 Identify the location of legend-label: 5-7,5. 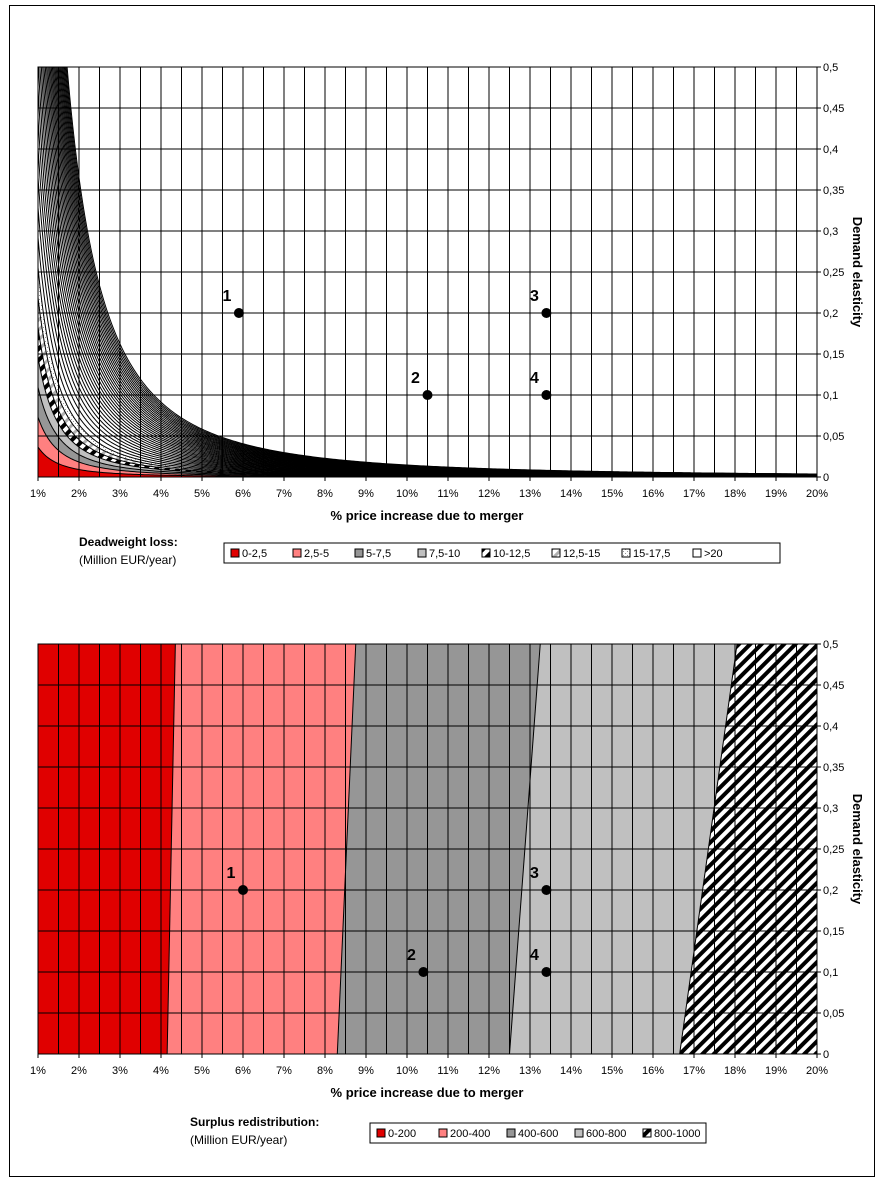
(378, 554).